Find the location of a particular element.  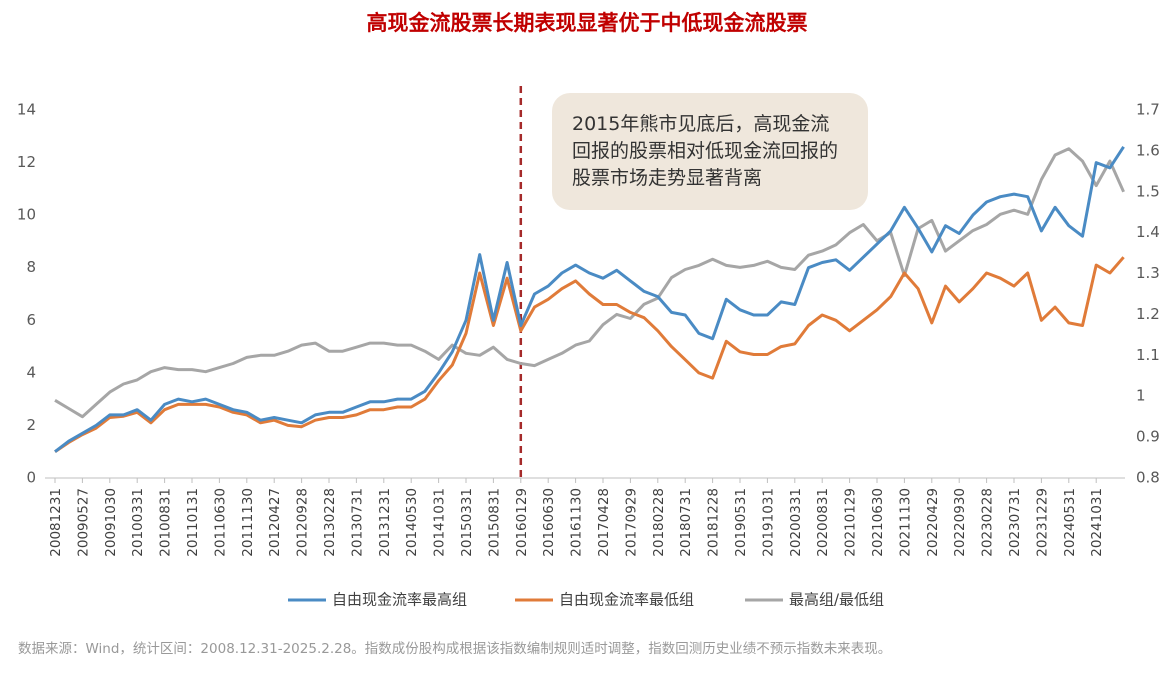

x-tick-label: 20130731 is located at coordinates (357, 522).